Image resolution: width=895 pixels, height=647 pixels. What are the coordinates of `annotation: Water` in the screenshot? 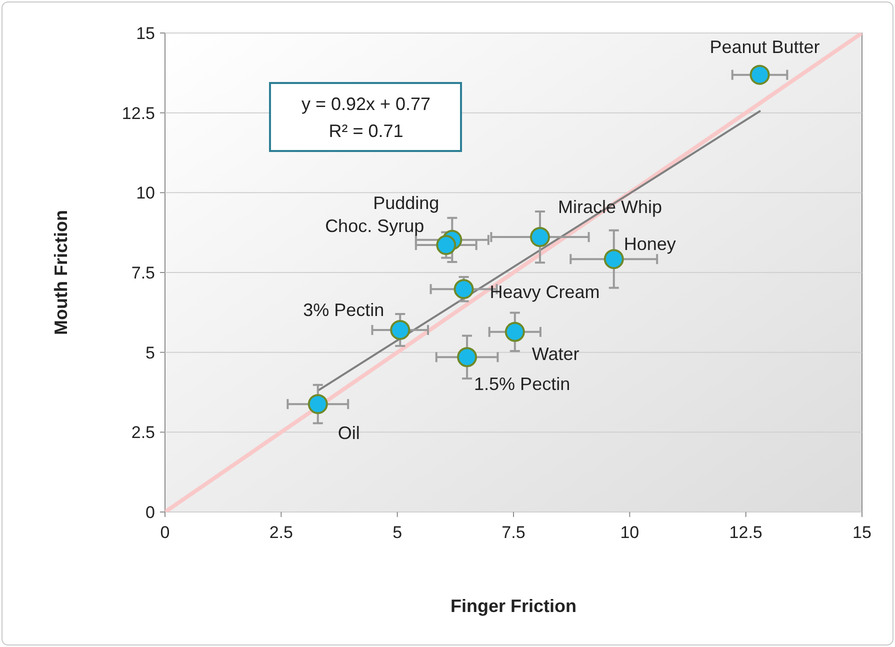 It's located at (556, 354).